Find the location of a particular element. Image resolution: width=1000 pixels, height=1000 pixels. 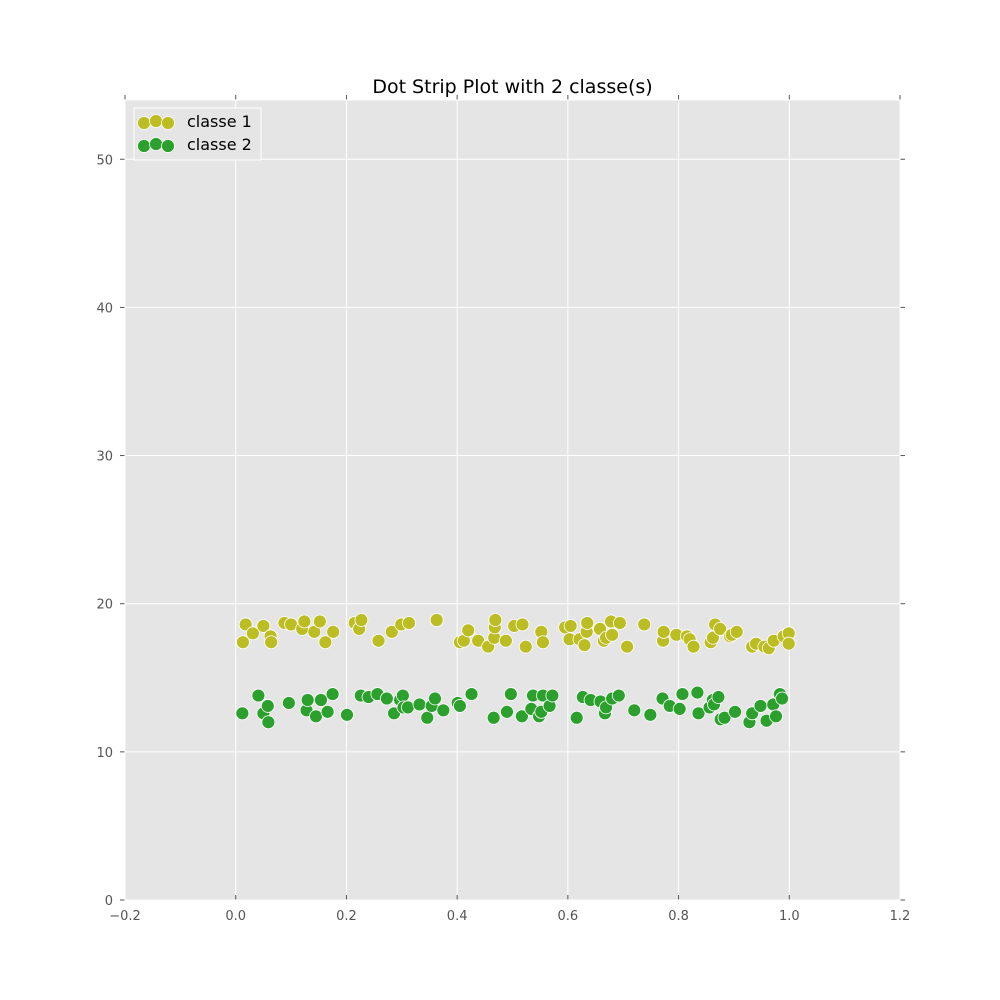

x-tick-label: 0.0 is located at coordinates (235, 916).